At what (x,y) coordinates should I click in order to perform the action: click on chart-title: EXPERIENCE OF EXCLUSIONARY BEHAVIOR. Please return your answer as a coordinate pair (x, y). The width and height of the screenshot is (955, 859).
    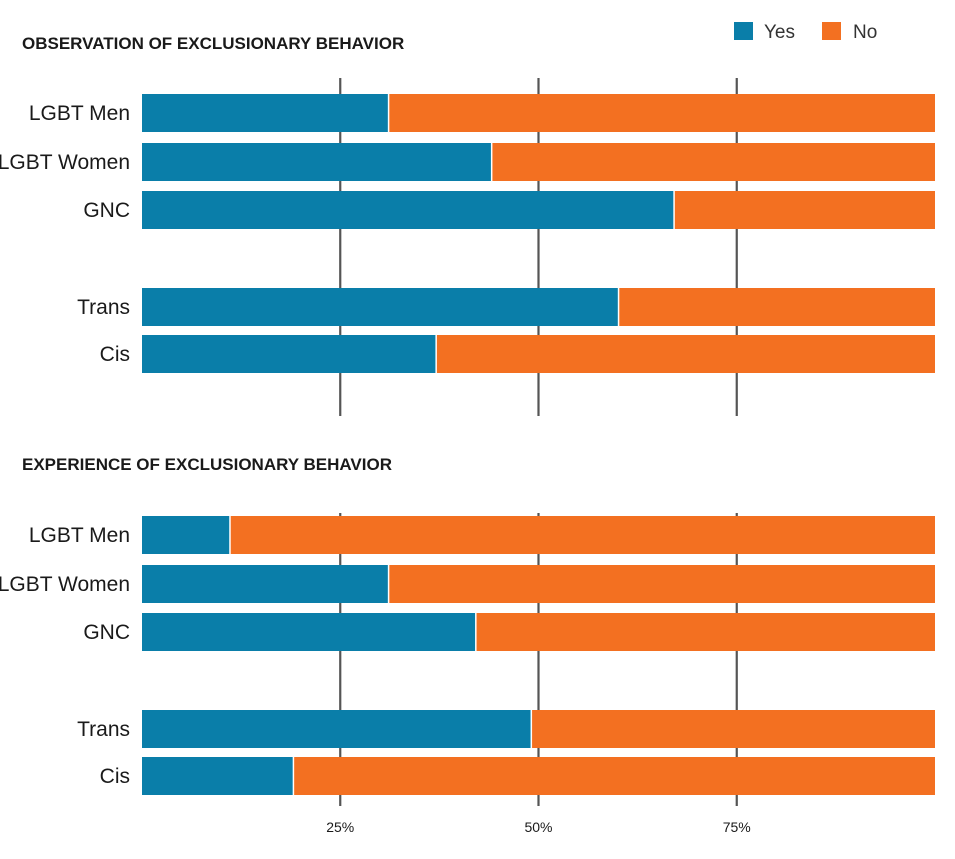
    Looking at the image, I should click on (207, 464).